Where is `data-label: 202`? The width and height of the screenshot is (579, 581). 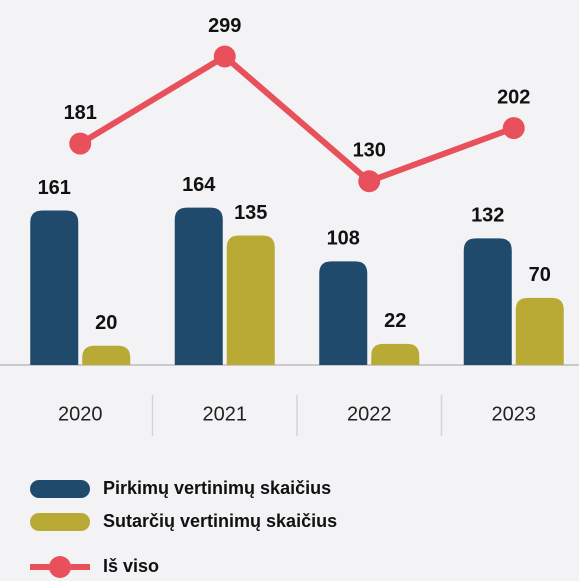
data-label: 202 is located at coordinates (513, 97).